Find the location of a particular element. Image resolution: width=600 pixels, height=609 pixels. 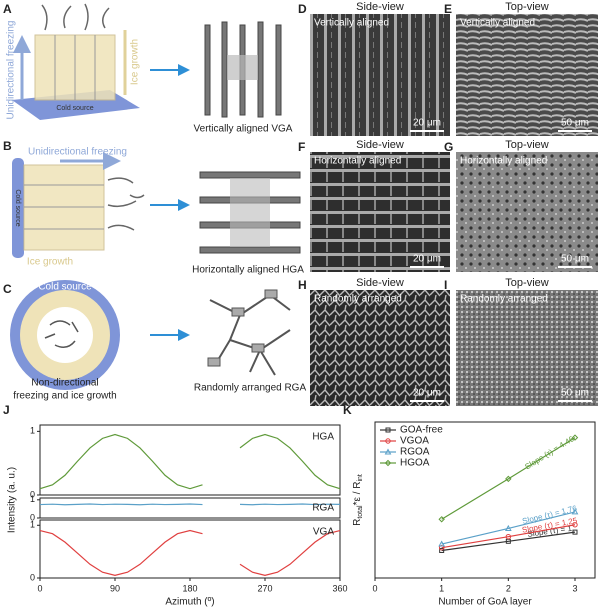

slope-annotation: Slope (τ) = 4.46 is located at coordinates (549, 452).